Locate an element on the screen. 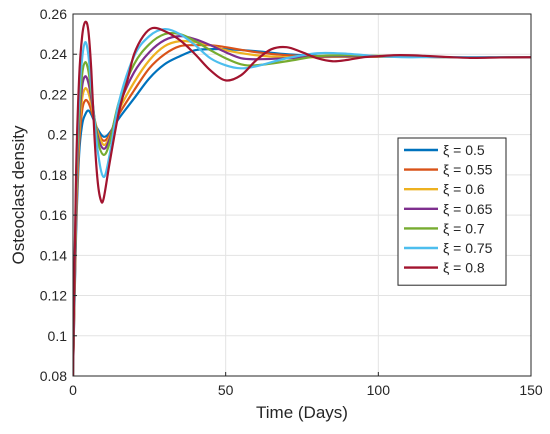 This screenshot has height=434, width=550. y-tick-label: 0.1 is located at coordinates (58, 336).